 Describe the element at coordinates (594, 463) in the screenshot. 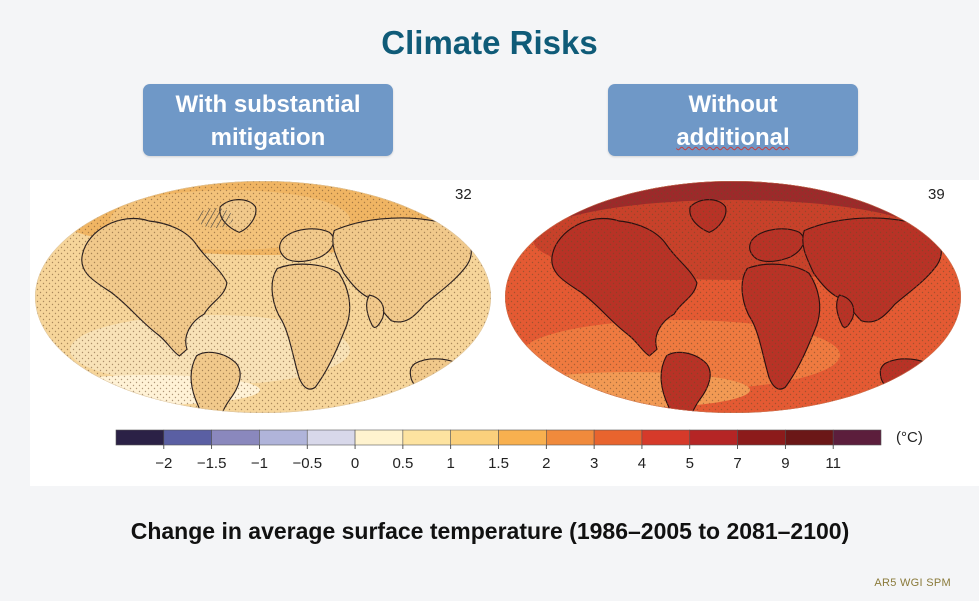

I see `colorbar-tick-label: 3` at that location.